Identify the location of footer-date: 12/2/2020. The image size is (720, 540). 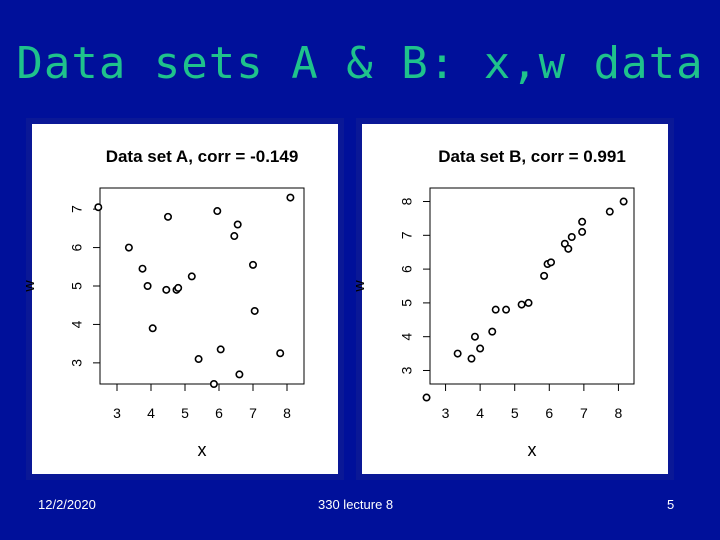
(67, 504).